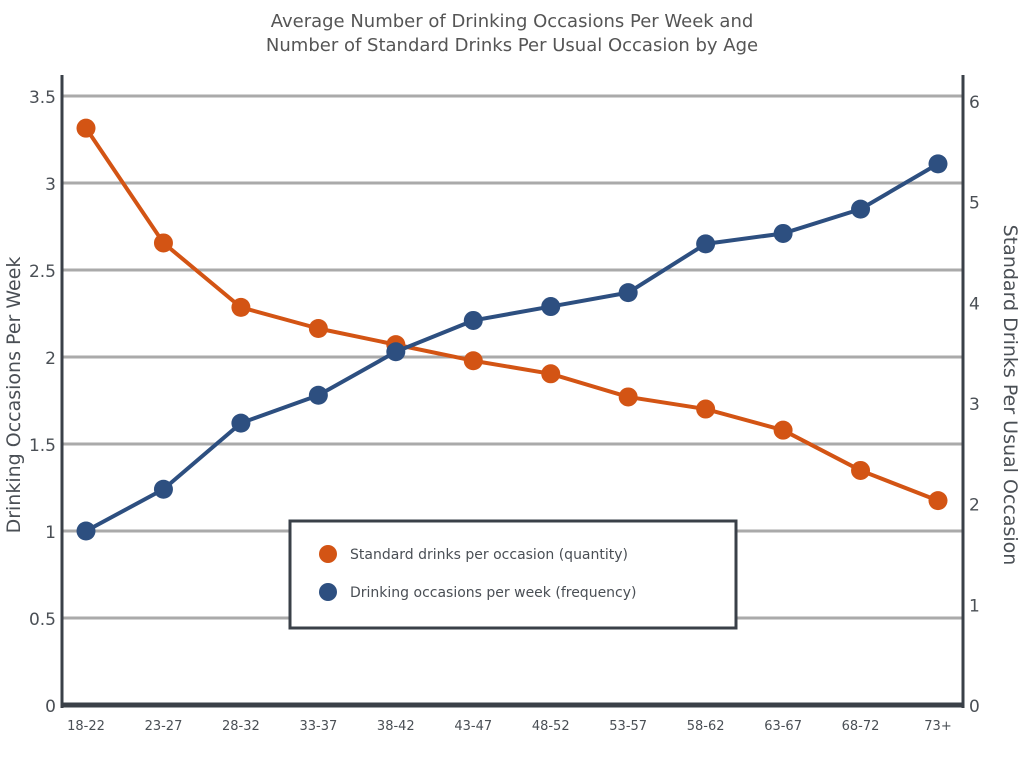 This screenshot has height=772, width=1024. Describe the element at coordinates (937, 726) in the screenshot. I see `x-tick-label: 73+` at that location.